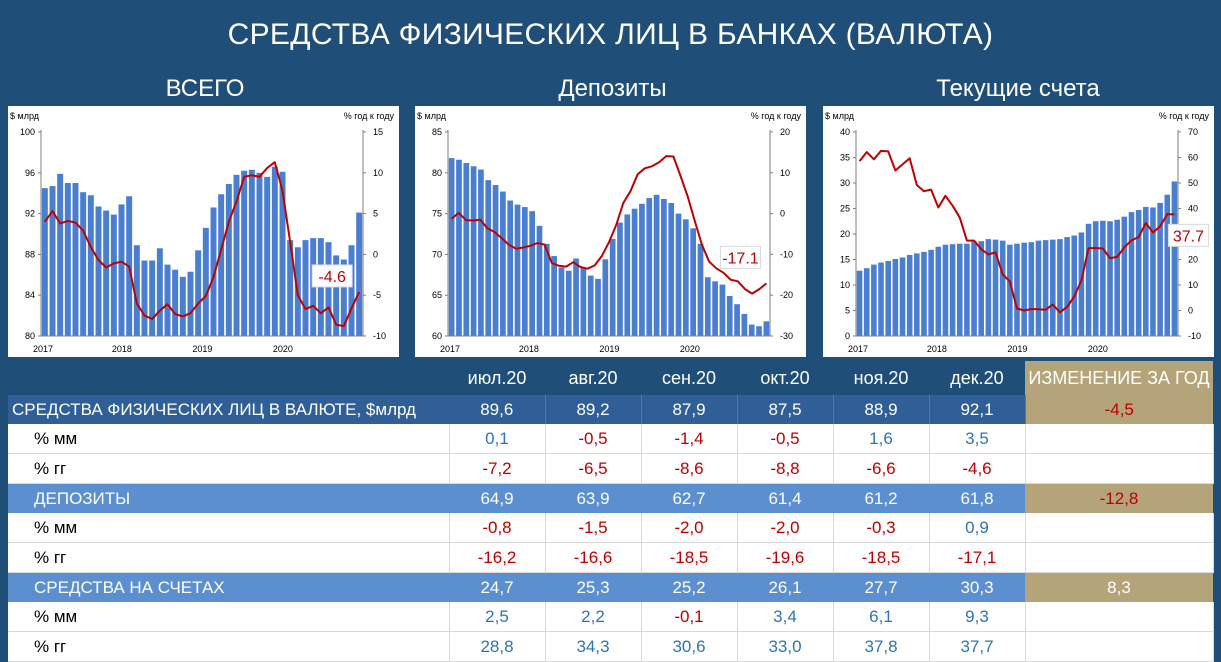  Describe the element at coordinates (228, 378) in the screenshot. I see `table-corner` at that location.